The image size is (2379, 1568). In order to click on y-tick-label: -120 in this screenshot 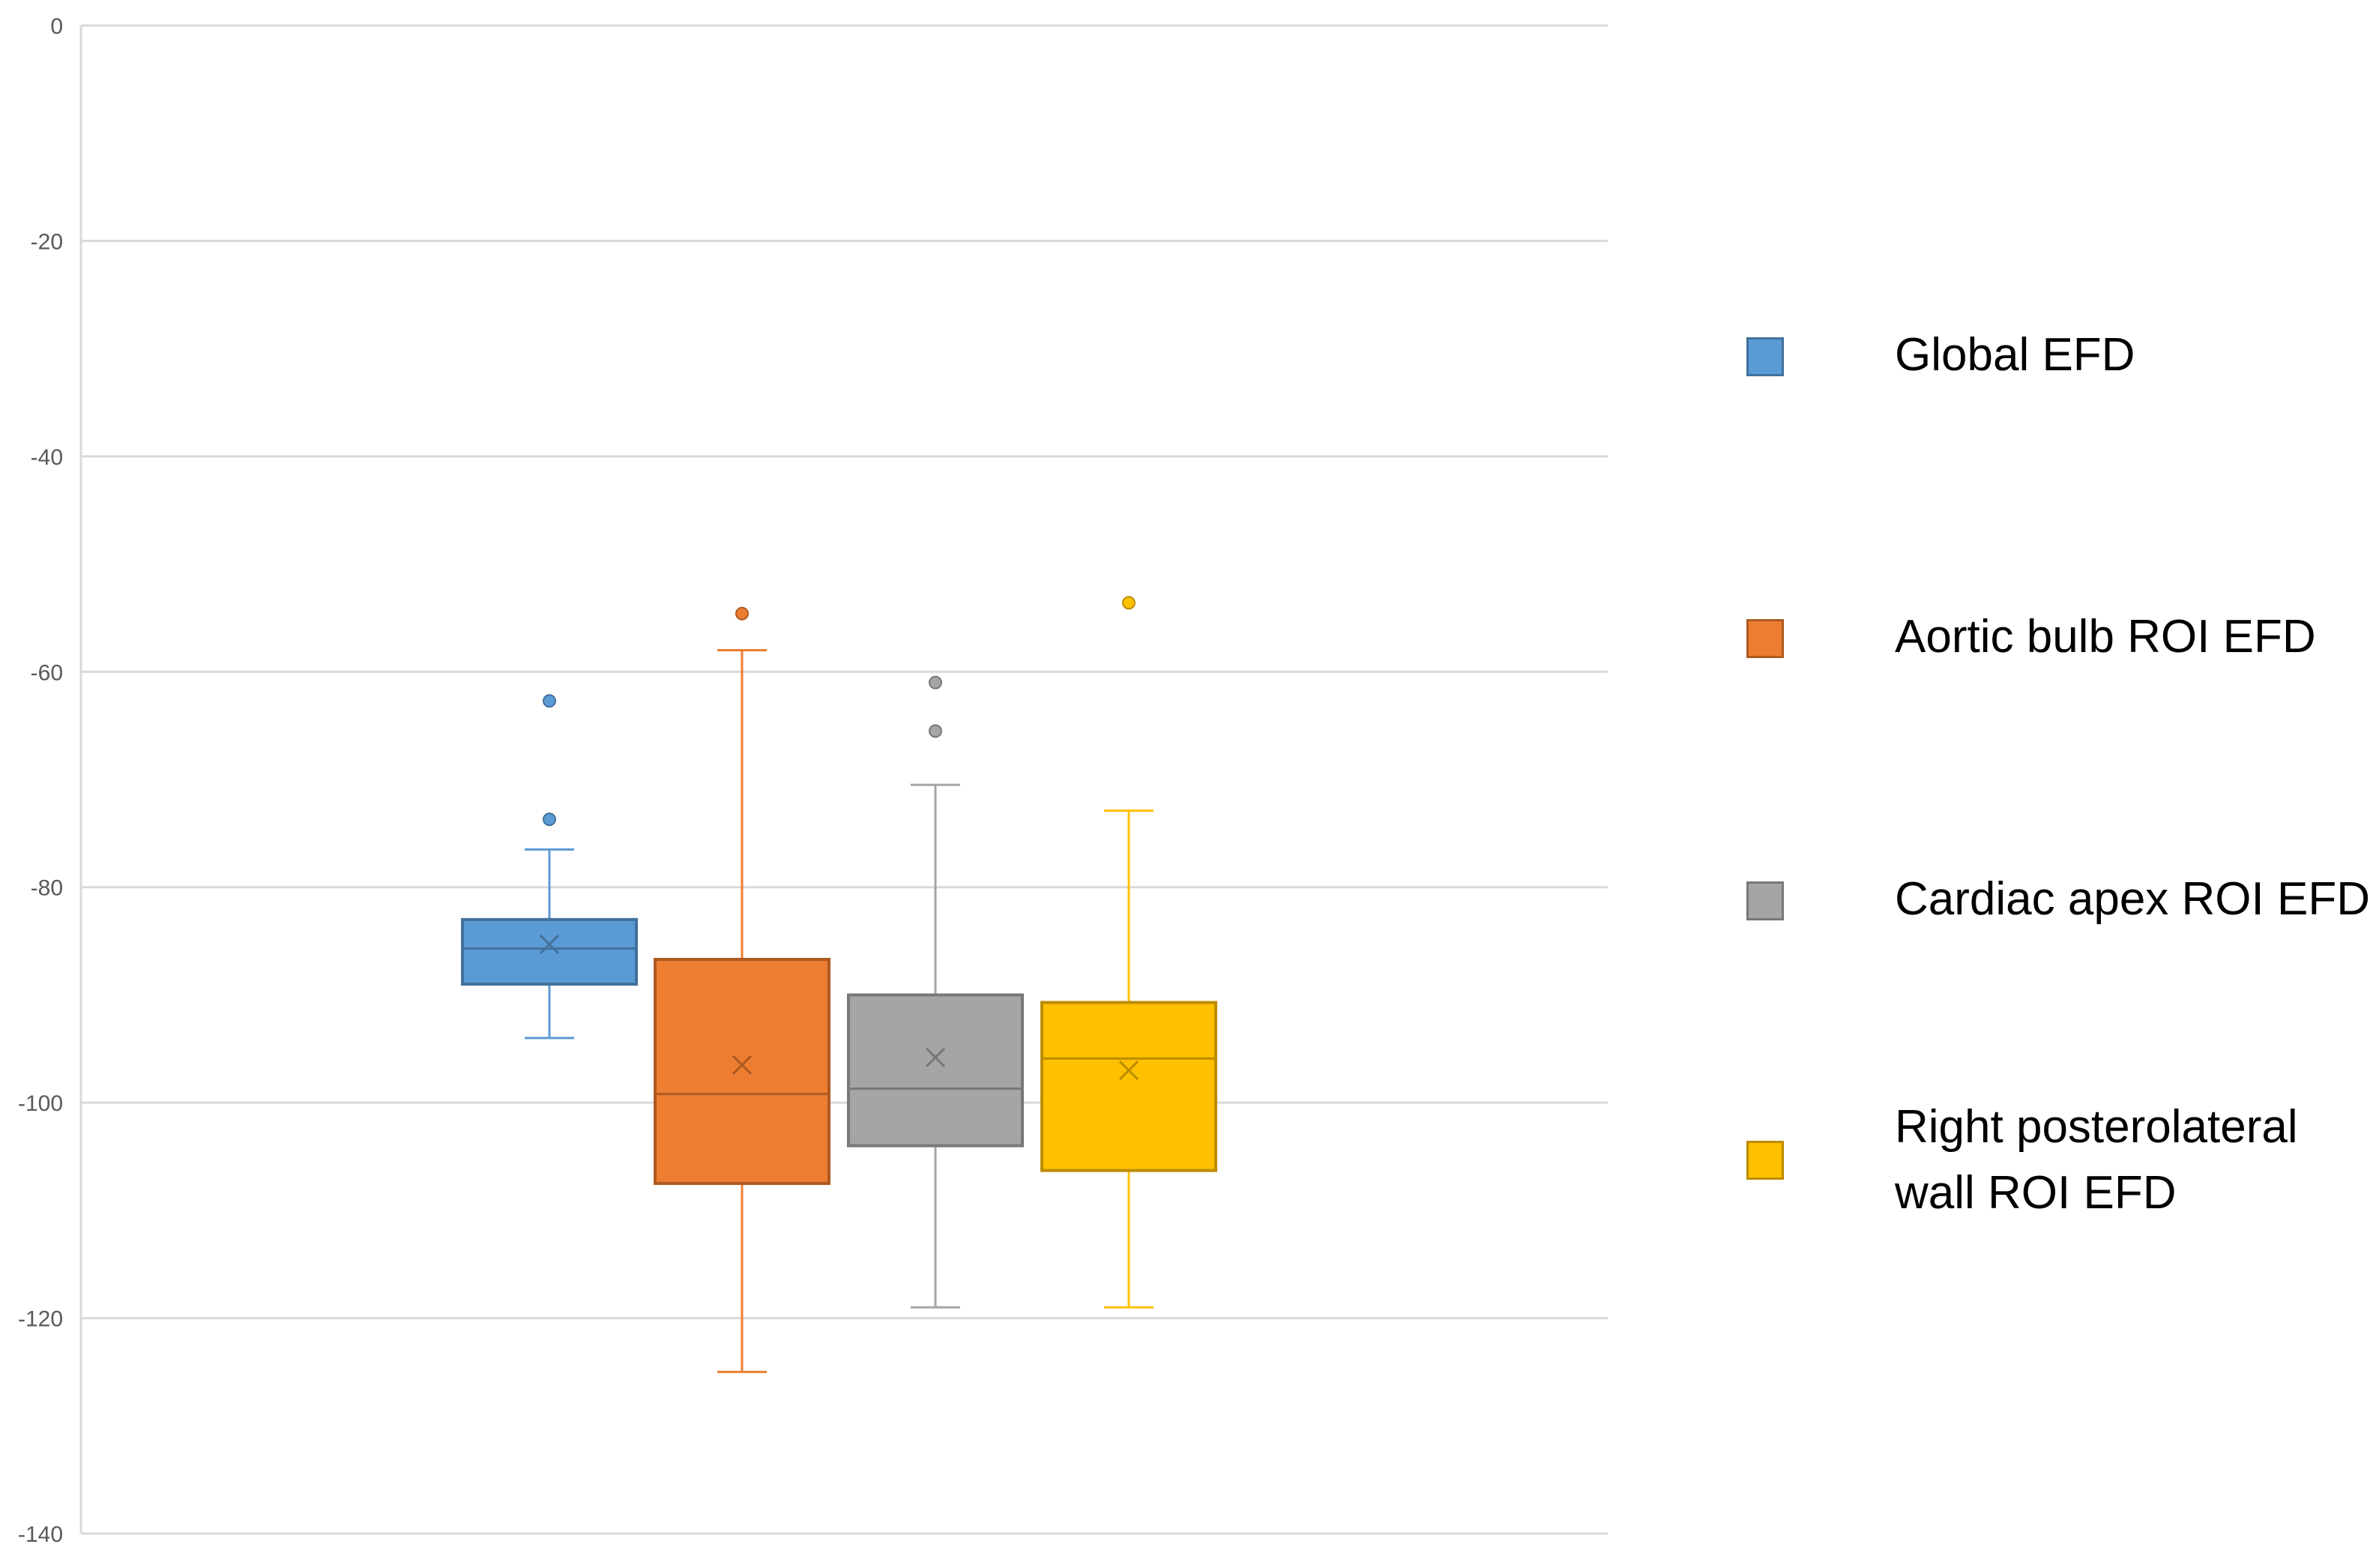, I will do `click(41, 1319)`.